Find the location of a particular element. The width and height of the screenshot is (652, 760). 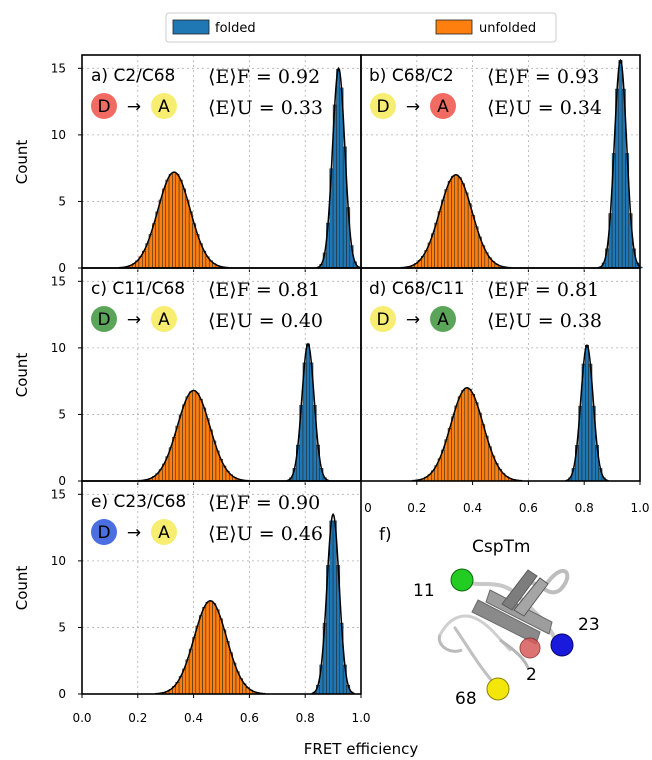

mean-efficiency-folded: ⟨E⟩F = 0.92 is located at coordinates (264, 77).